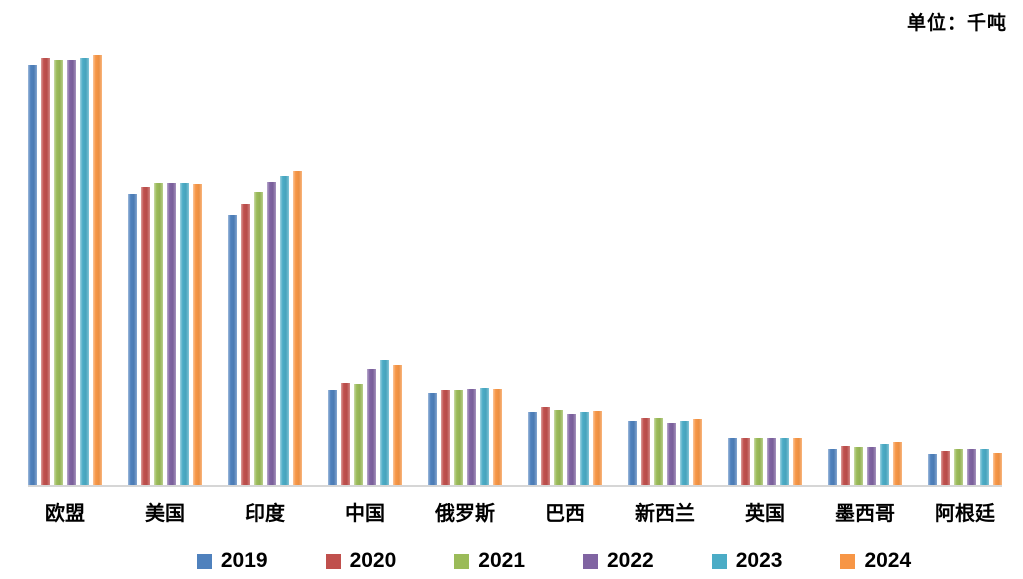 The width and height of the screenshot is (1023, 579). Describe the element at coordinates (365, 273) in the screenshot. I see `bar-group: 中国` at that location.